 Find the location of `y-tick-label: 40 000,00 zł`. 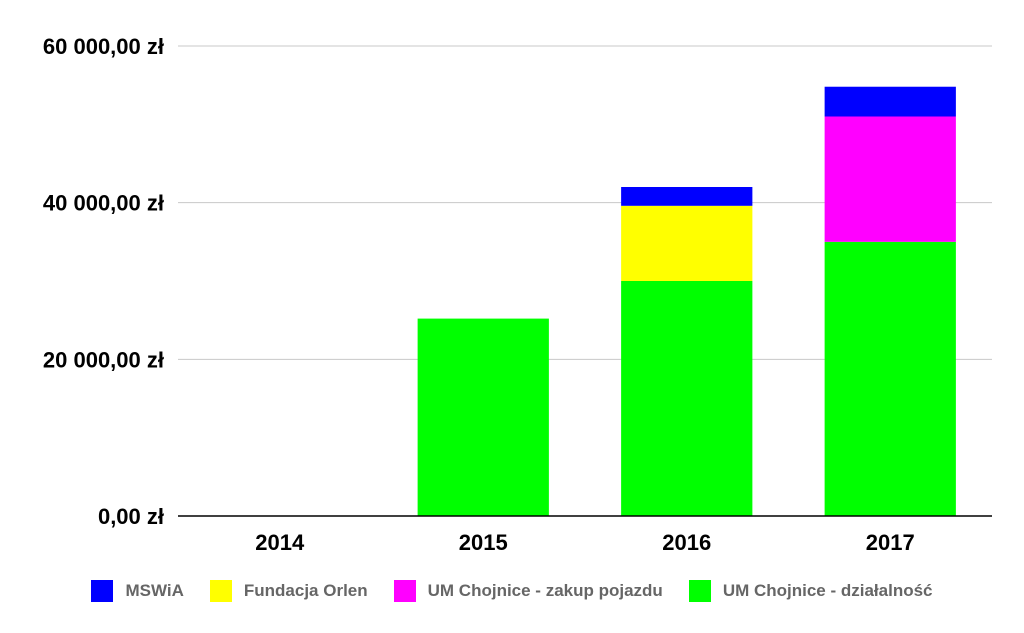

y-tick-label: 40 000,00 zł is located at coordinates (103, 203).